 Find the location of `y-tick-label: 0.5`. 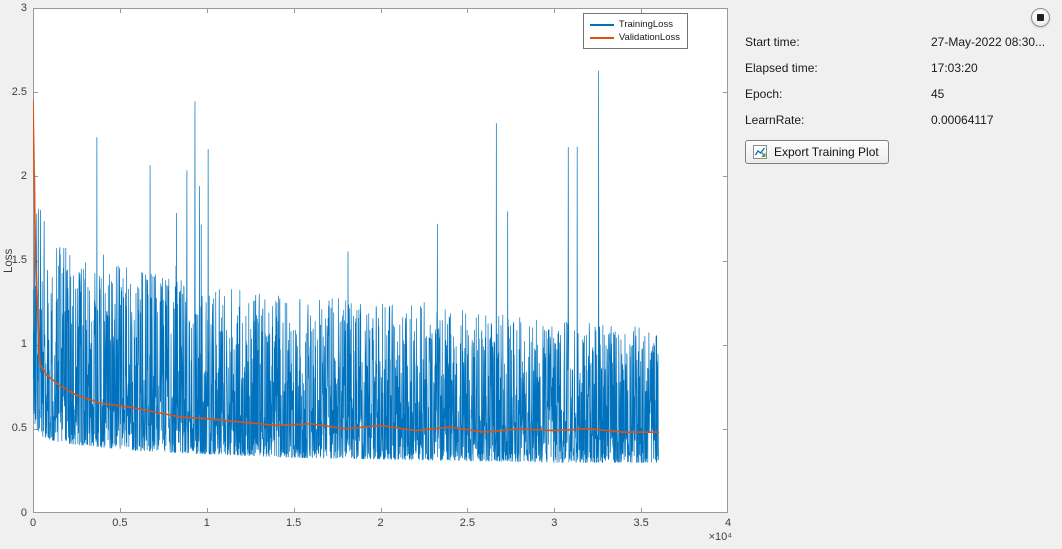

y-tick-label: 0.5 is located at coordinates (19, 428).